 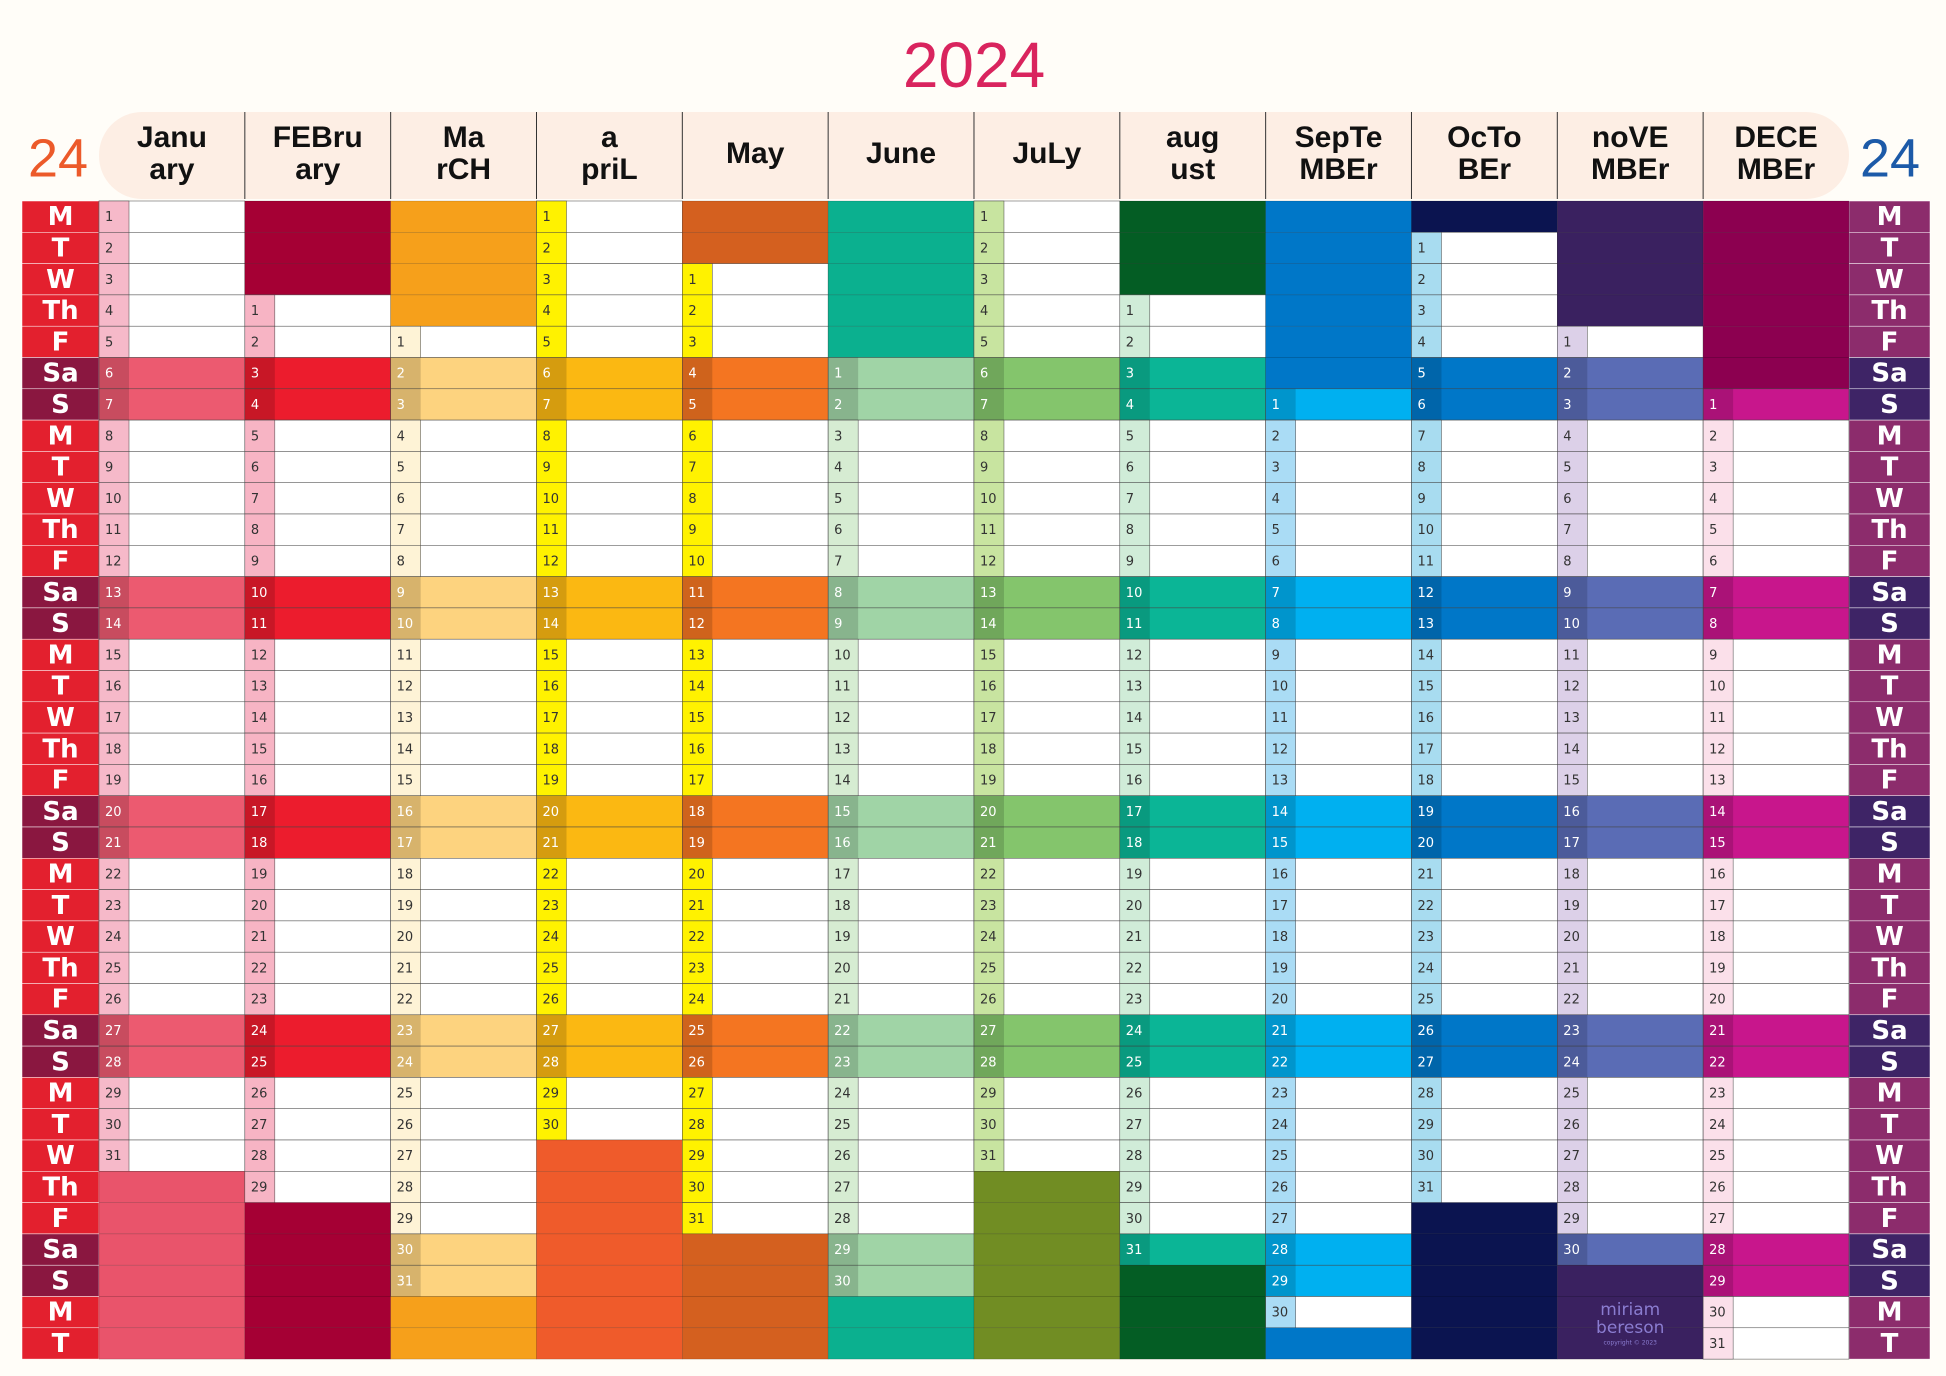 What do you see at coordinates (696, 1125) in the screenshot?
I see `day-number: 28` at bounding box center [696, 1125].